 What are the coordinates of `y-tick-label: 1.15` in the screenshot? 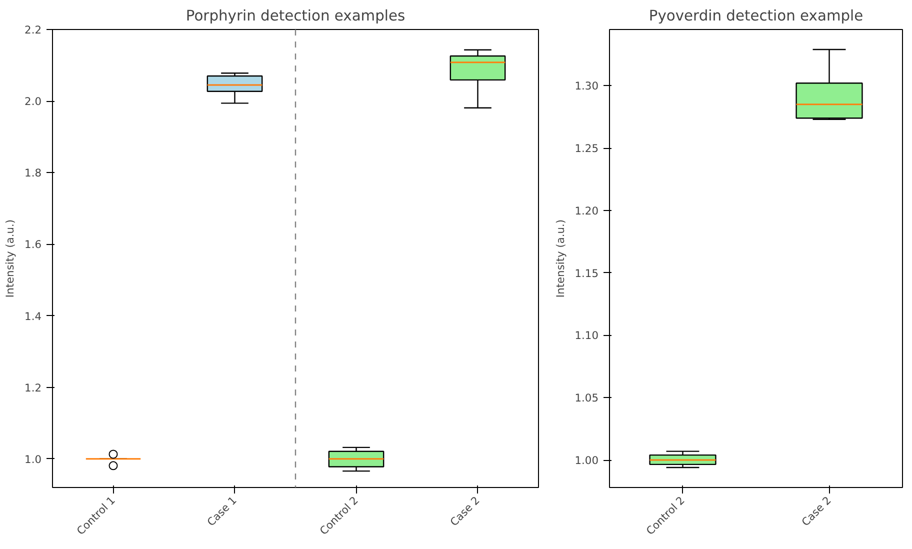 It's located at (586, 273).